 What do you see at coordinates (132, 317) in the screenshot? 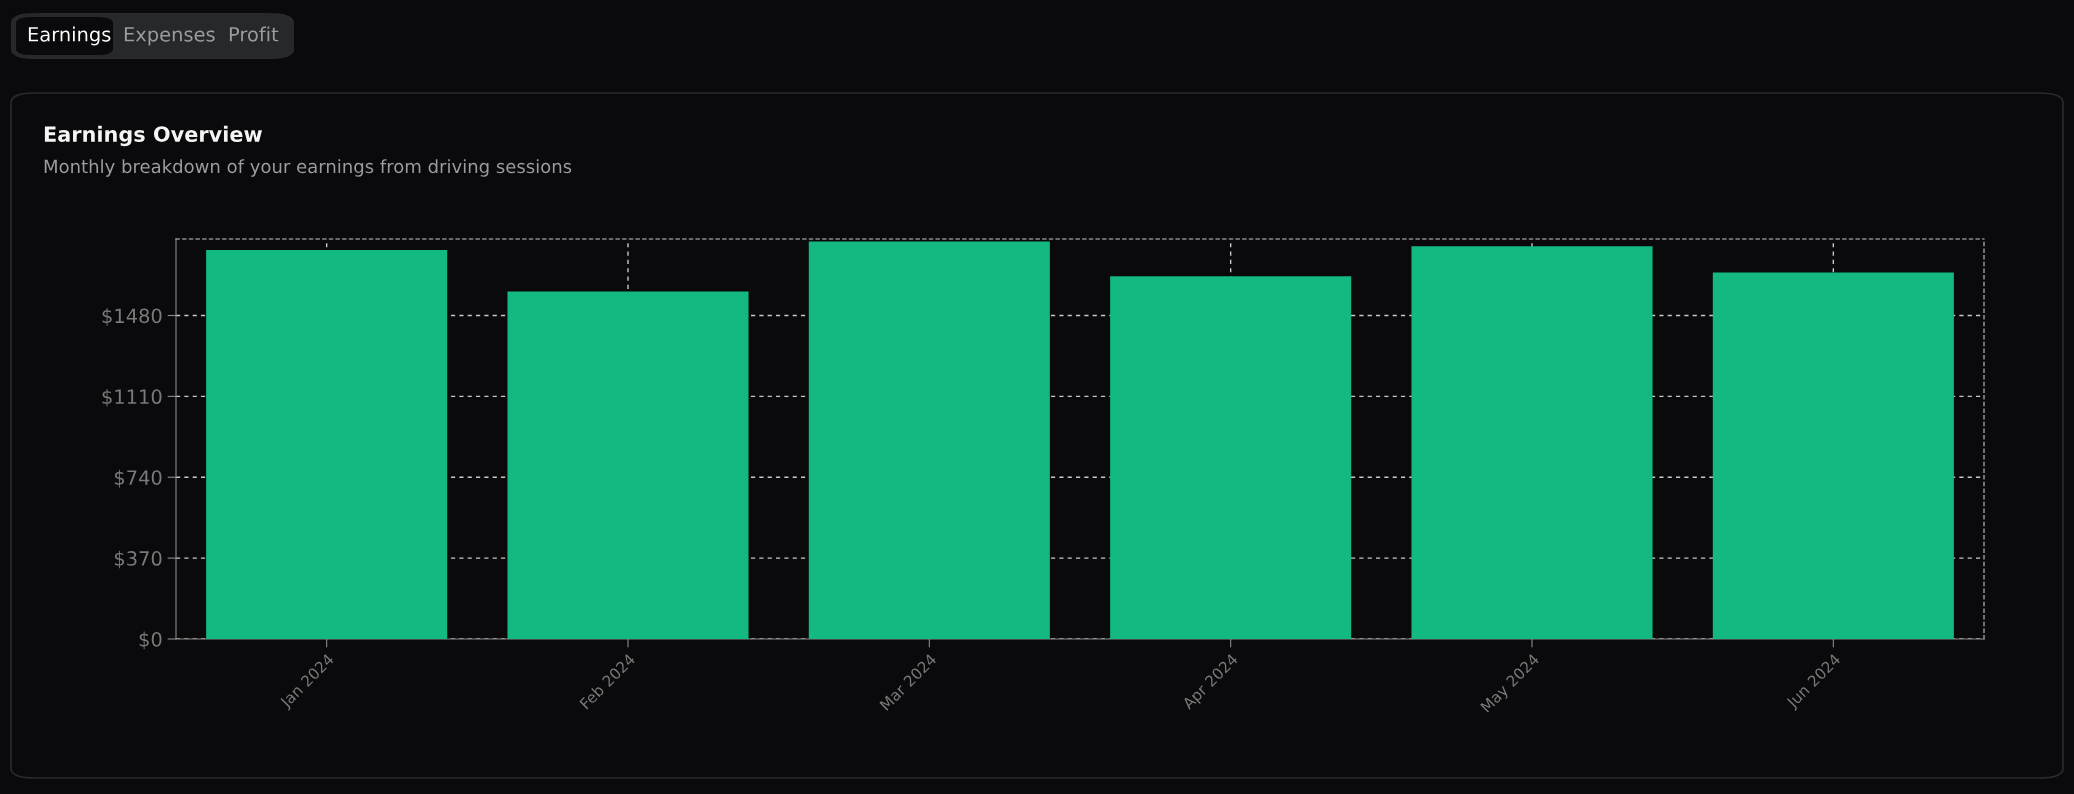
I see `y-tick-label: $1480` at bounding box center [132, 317].